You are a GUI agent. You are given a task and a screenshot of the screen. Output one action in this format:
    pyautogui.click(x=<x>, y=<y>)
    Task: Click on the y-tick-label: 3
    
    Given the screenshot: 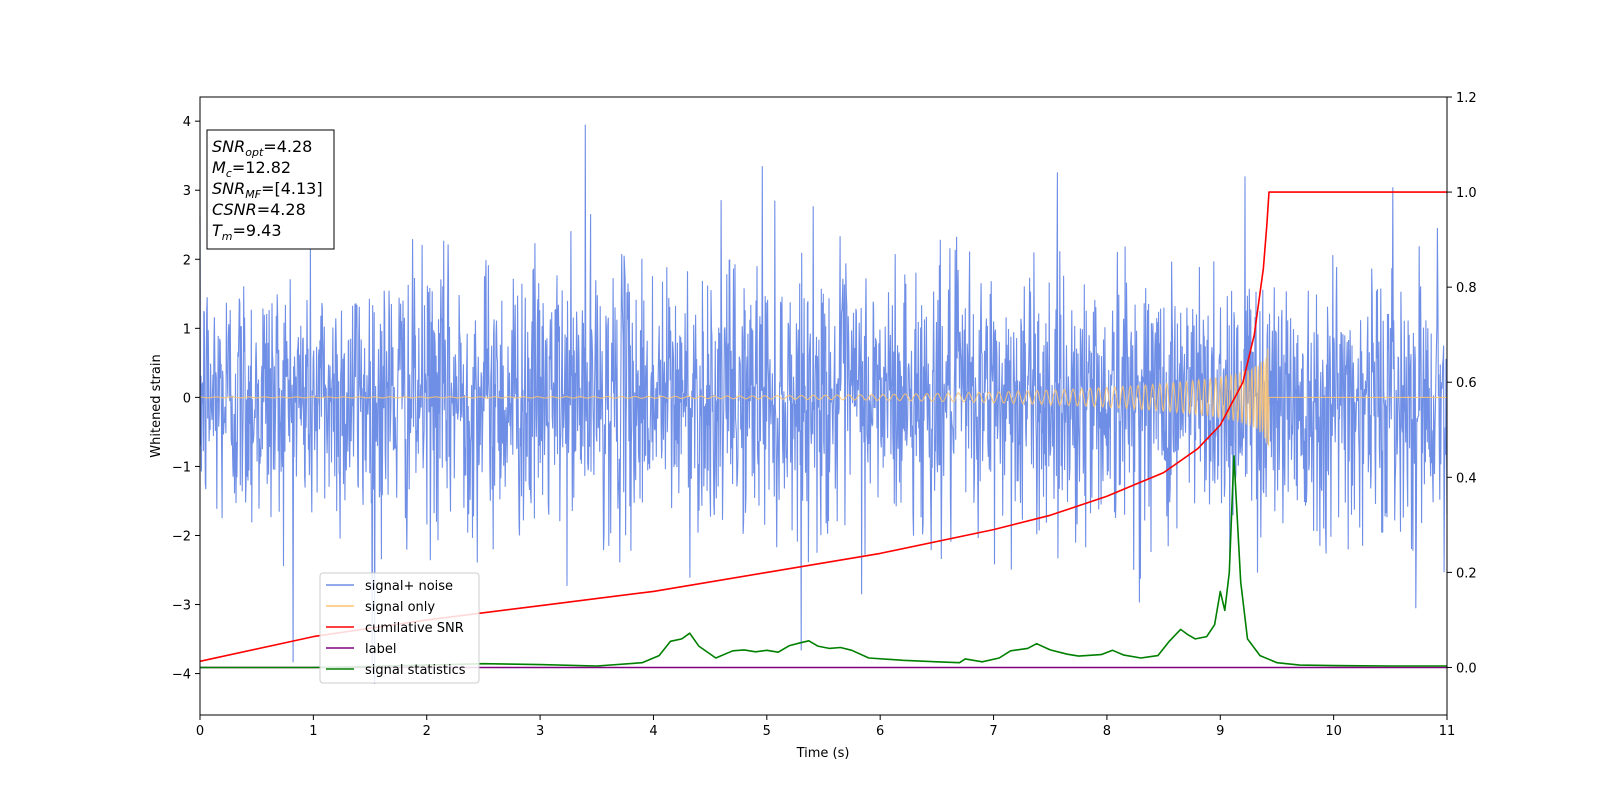 What is the action you would take?
    pyautogui.click(x=187, y=191)
    